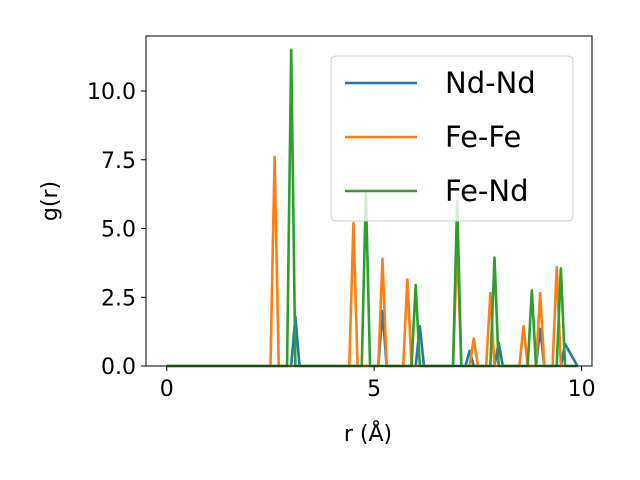 This screenshot has width=640, height=480. I want to click on legend-label: Fe-Fe, so click(483, 137).